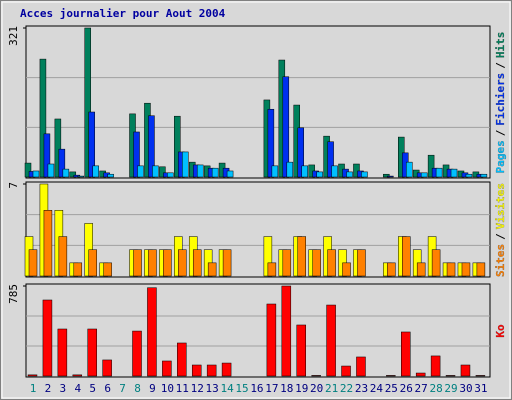 This screenshot has height=400, width=512. What do you see at coordinates (346, 388) in the screenshot?
I see `x-tick-label: 22` at bounding box center [346, 388].